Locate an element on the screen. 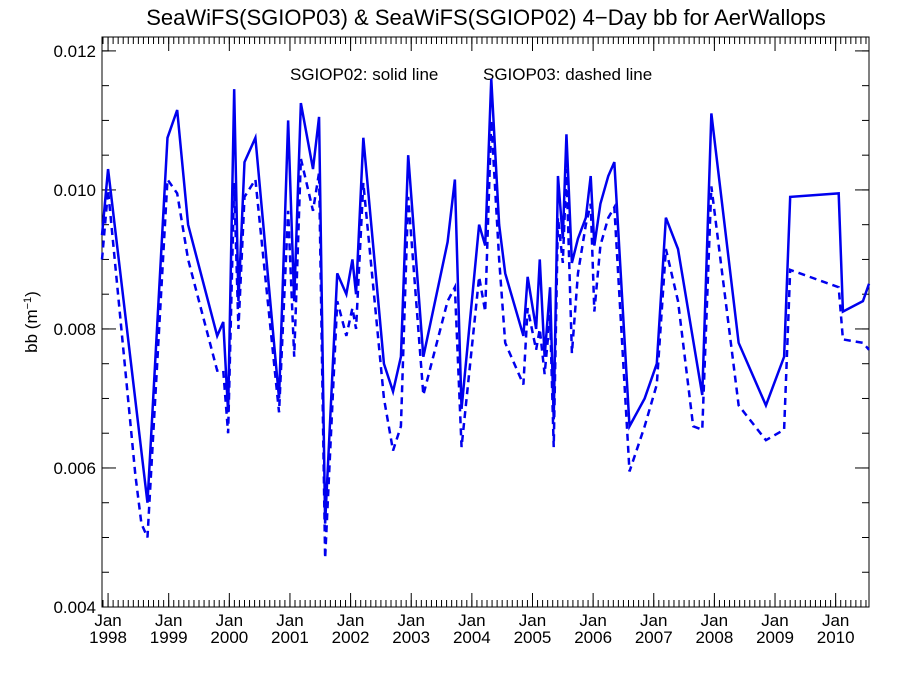 The width and height of the screenshot is (900, 675). x-tick-year: 2003 is located at coordinates (411, 637).